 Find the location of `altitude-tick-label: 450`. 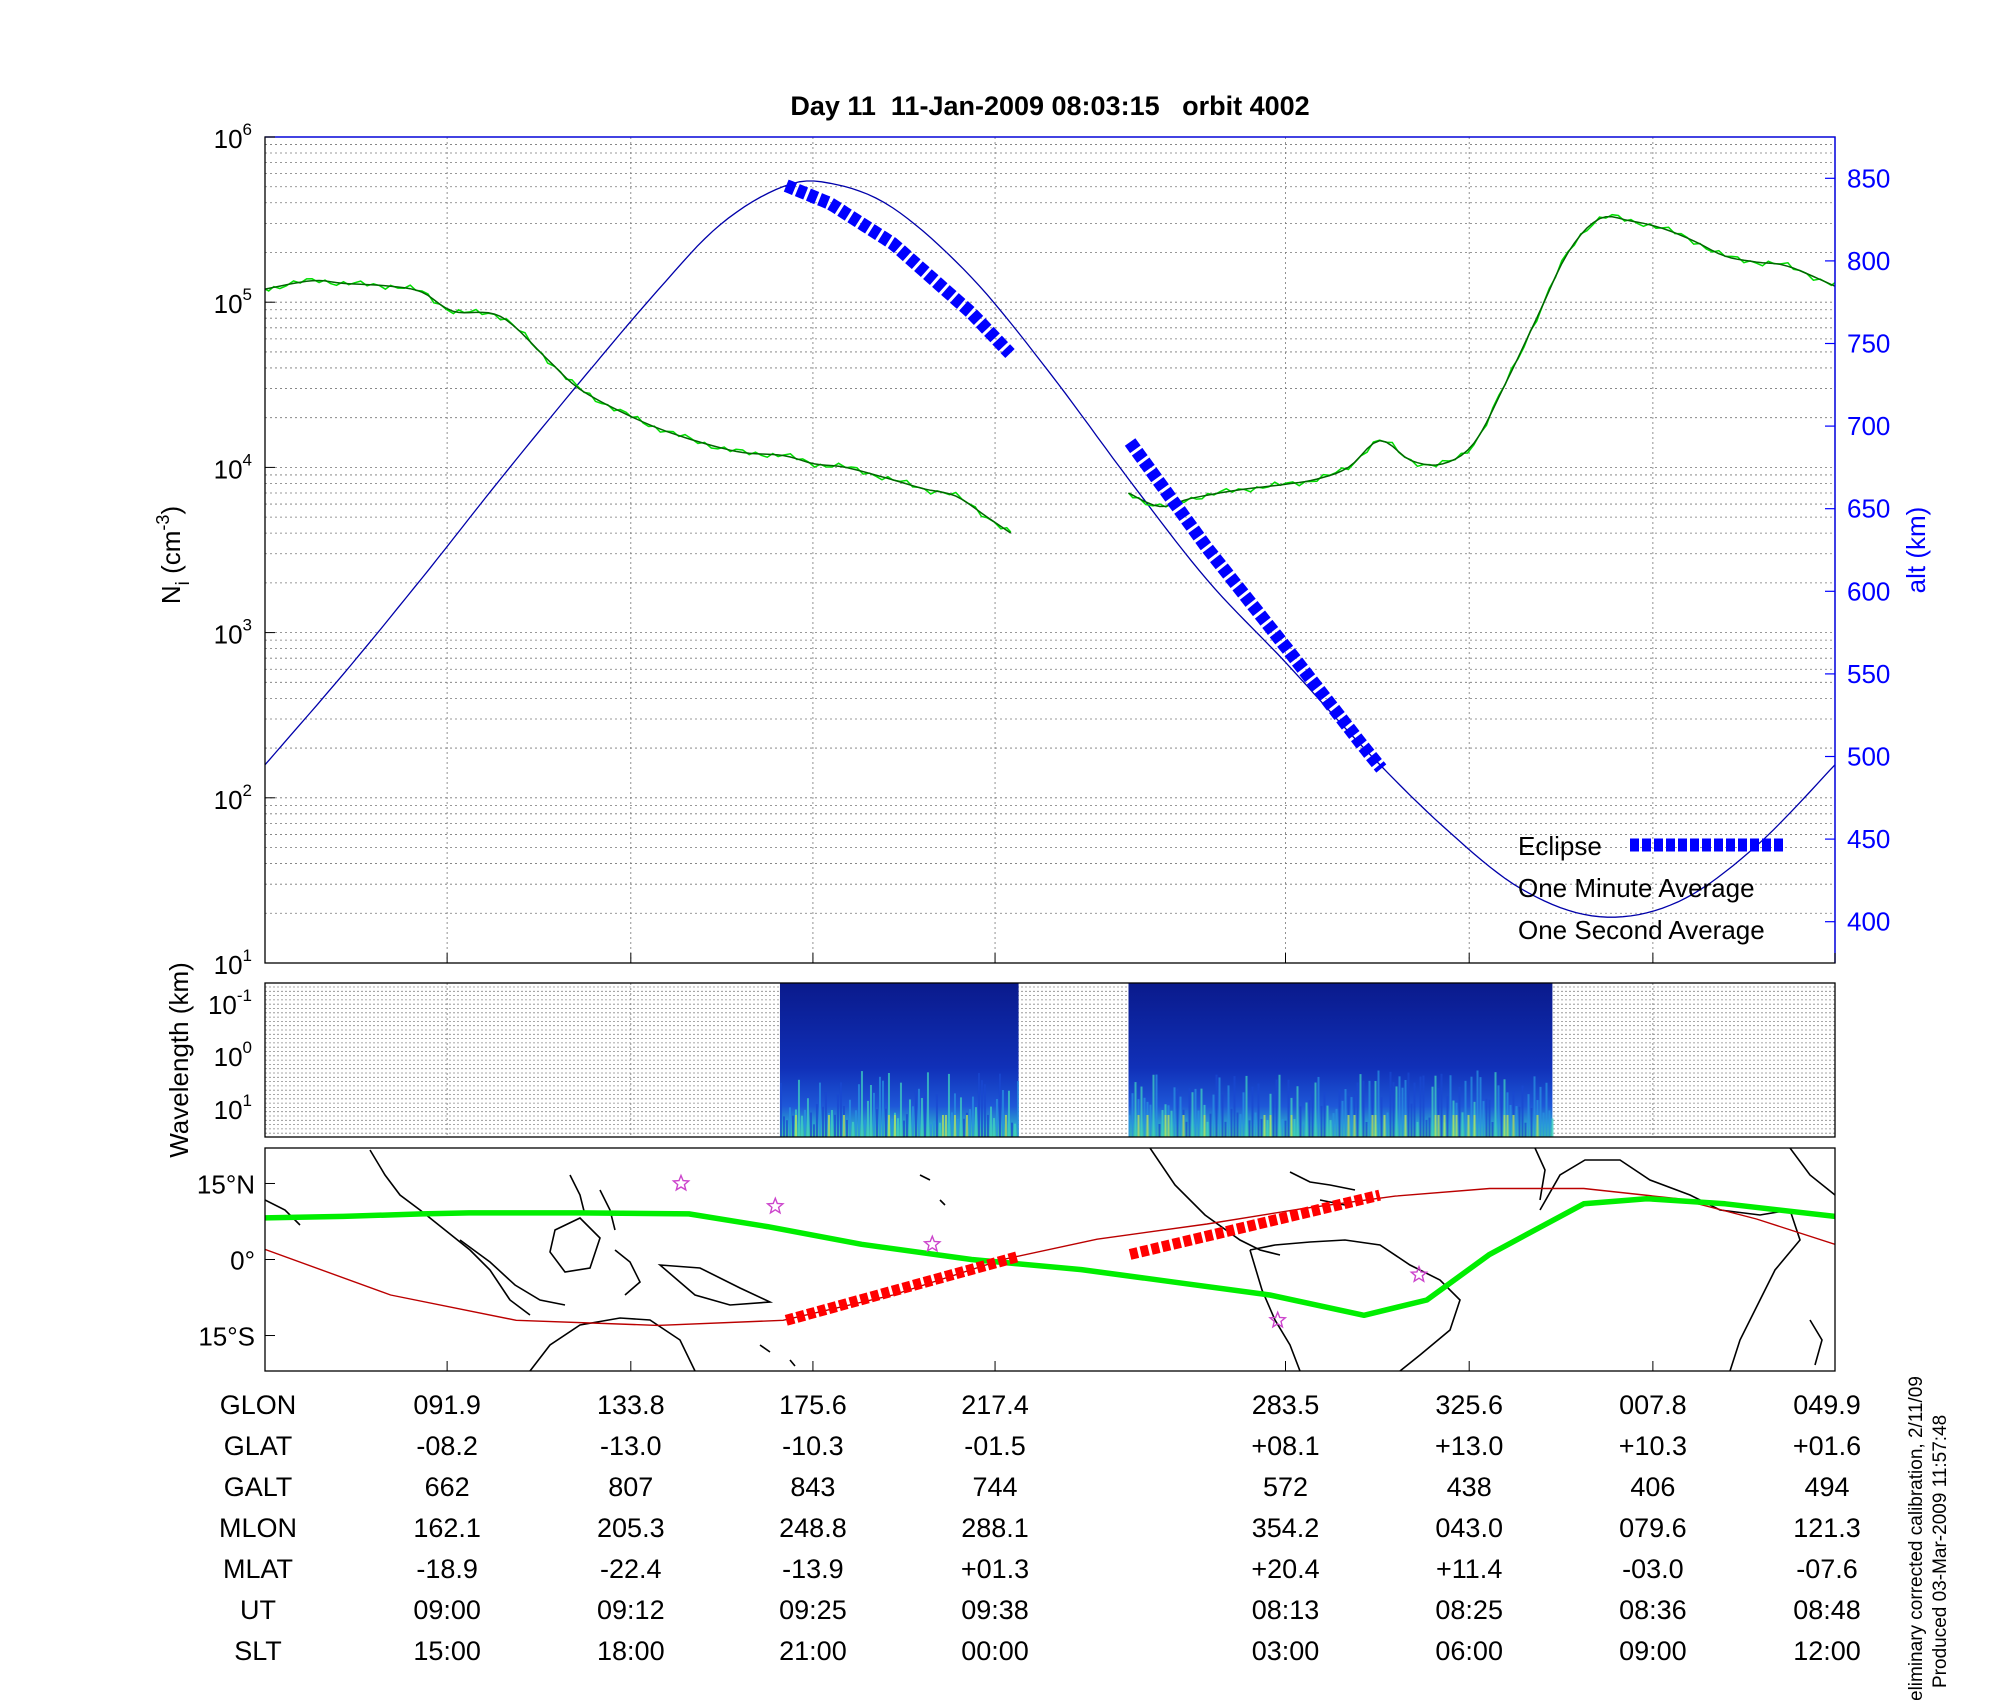

altitude-tick-label: 450 is located at coordinates (1868, 839).